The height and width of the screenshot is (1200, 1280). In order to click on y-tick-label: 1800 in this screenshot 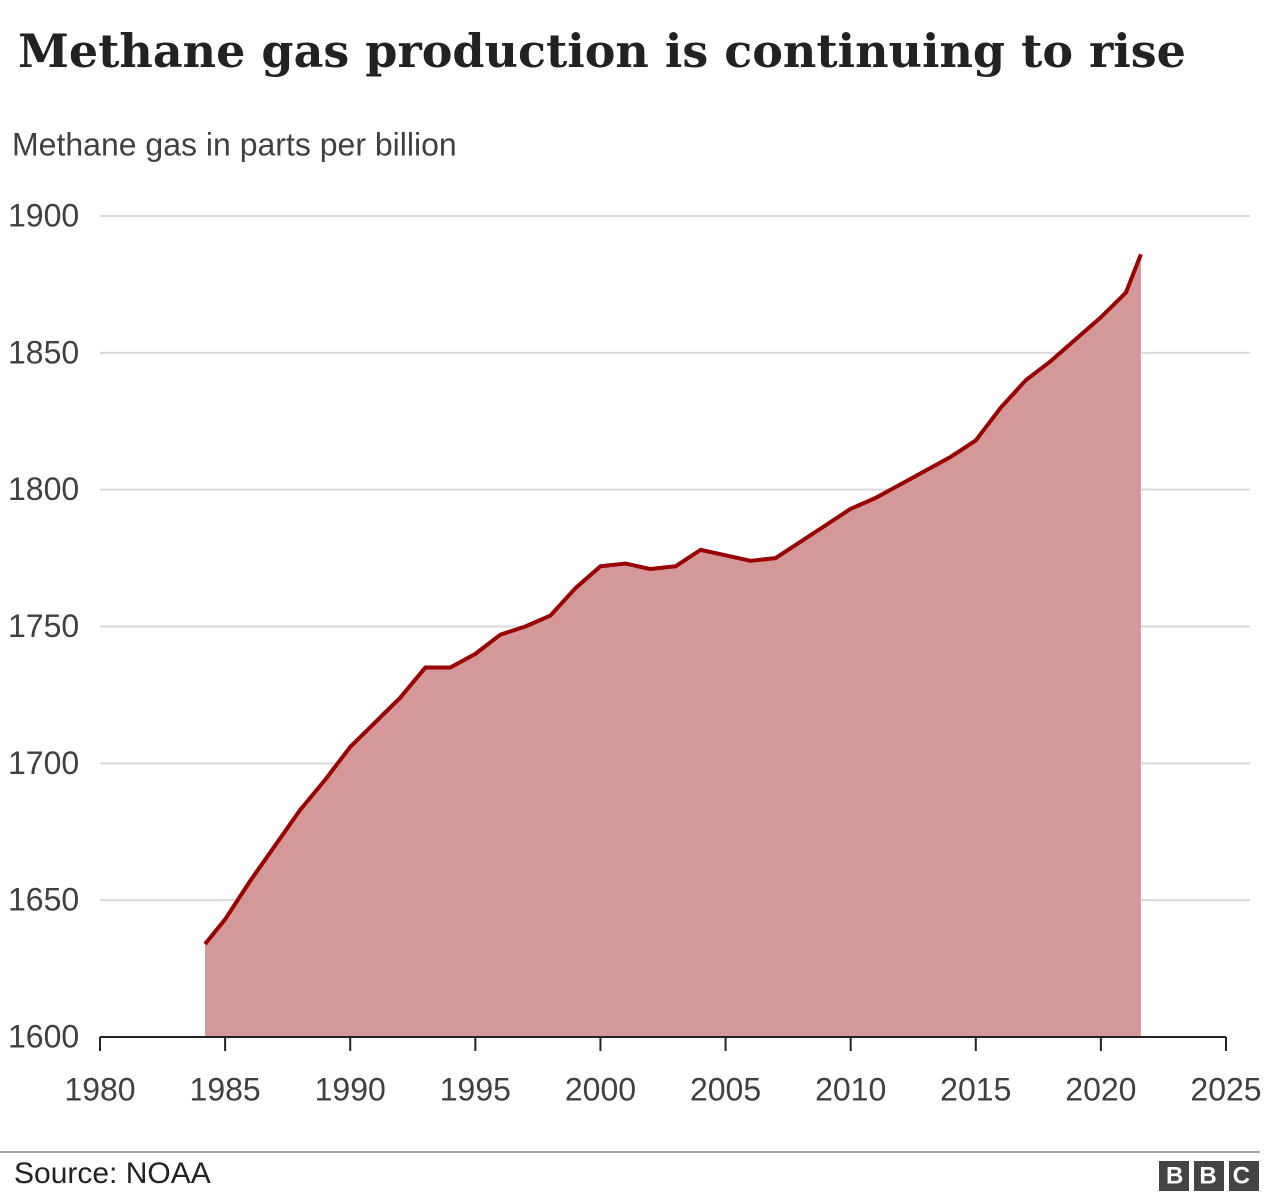, I will do `click(43, 489)`.